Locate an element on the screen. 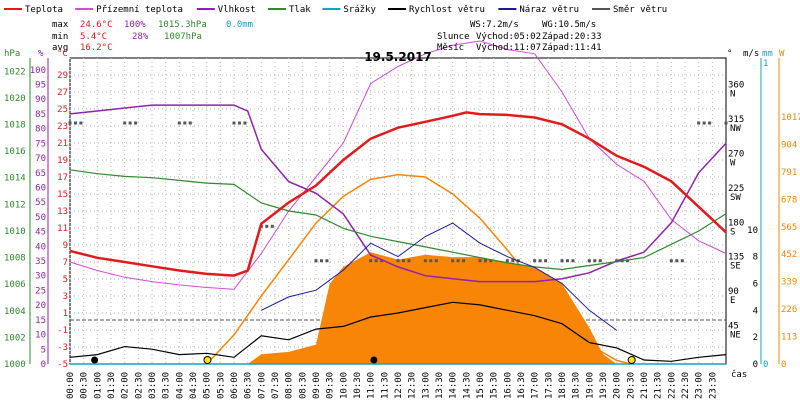 This screenshot has height=400, width=800. x-tick-label: 19:00 is located at coordinates (590, 385).